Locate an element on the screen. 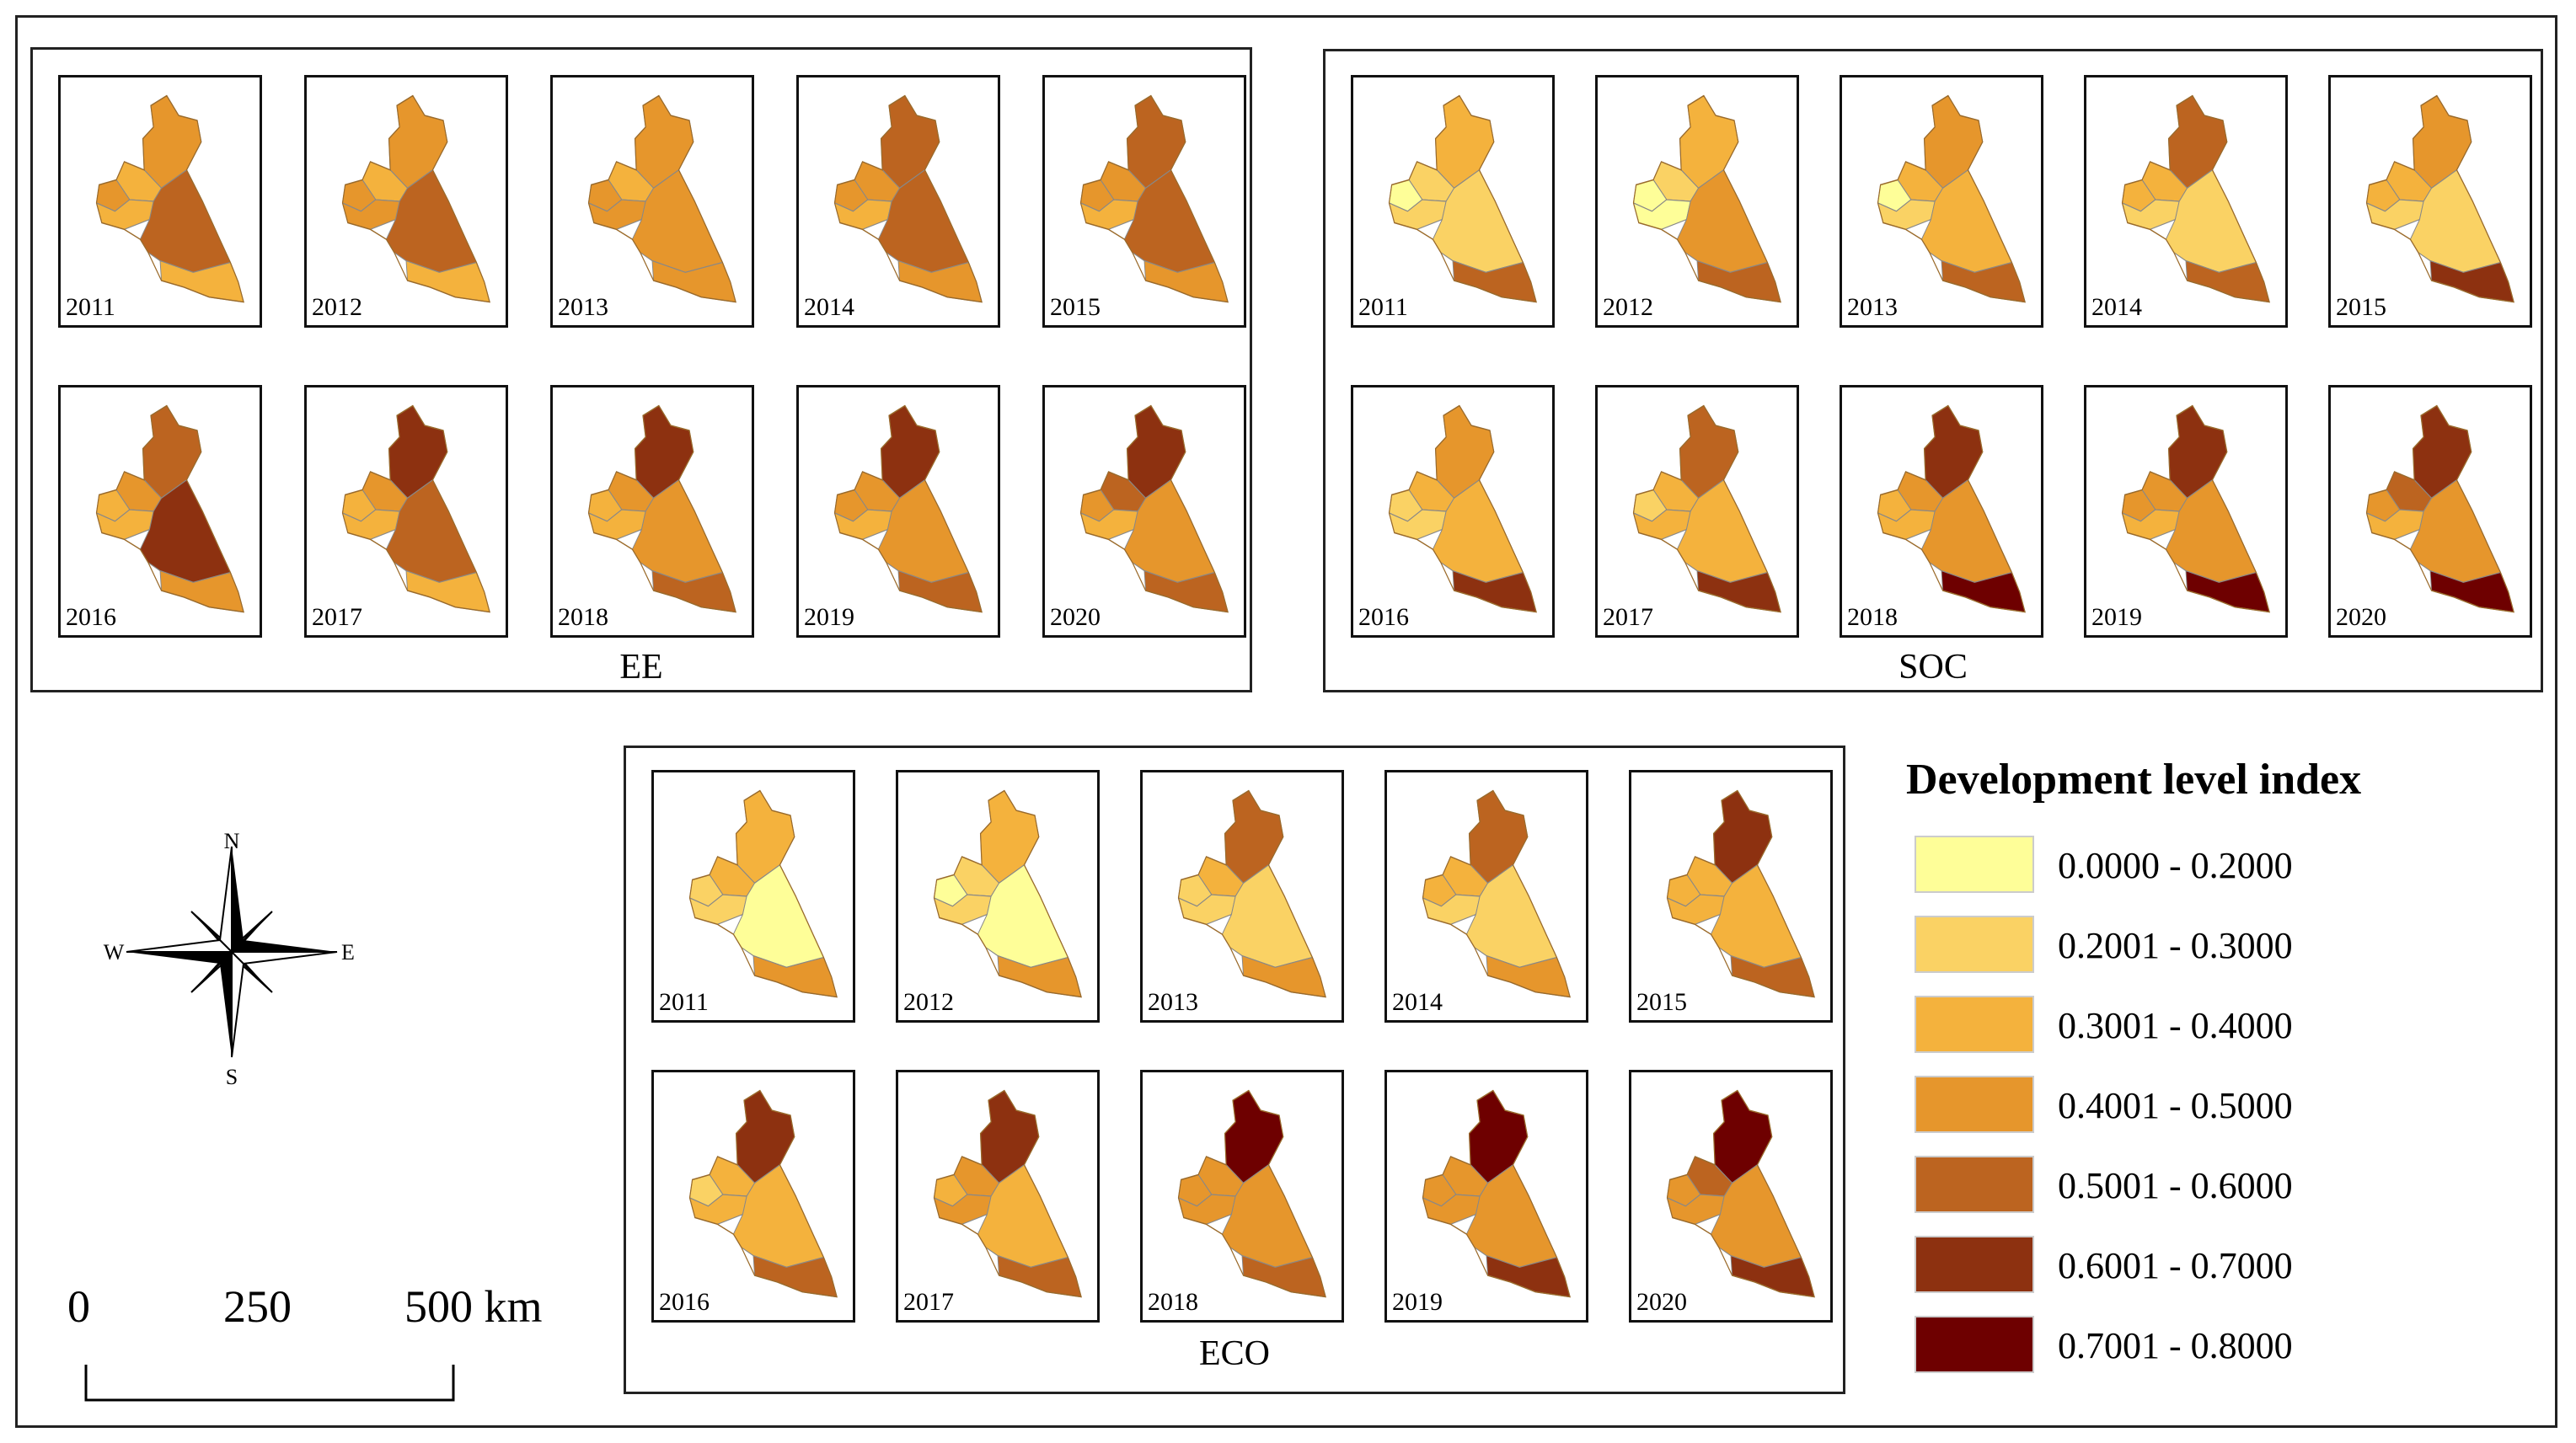 Image resolution: width=2576 pixels, height=1443 pixels. eco-map-2014: 2014 is located at coordinates (1486, 896).